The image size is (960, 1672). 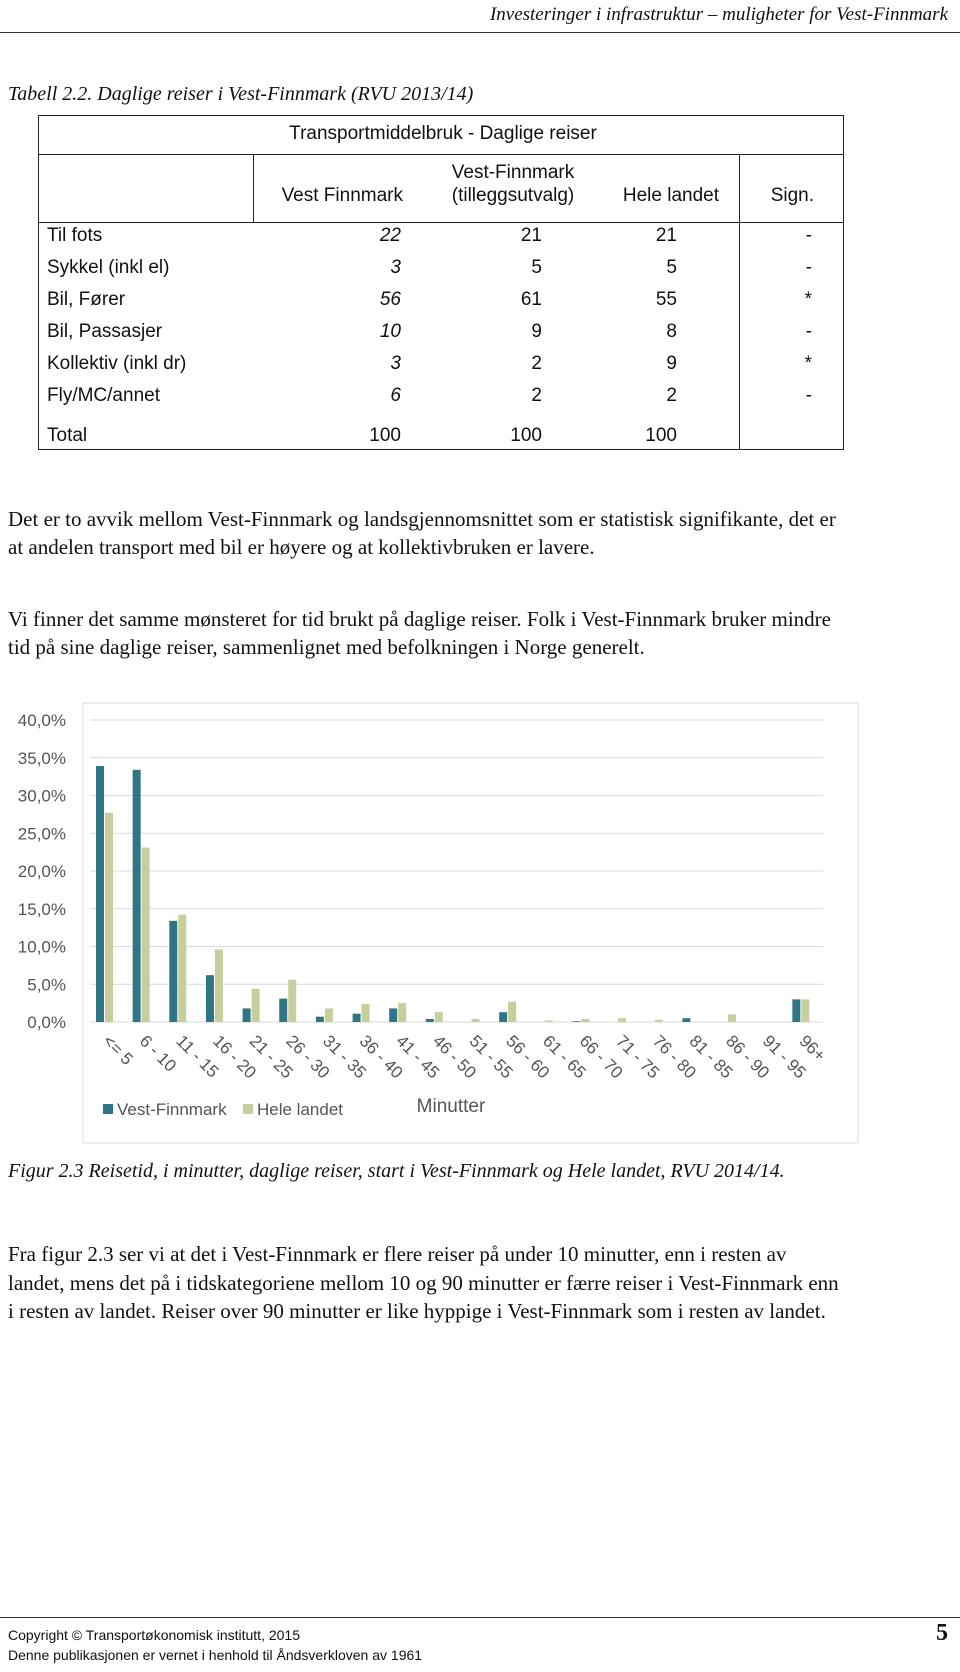 What do you see at coordinates (670, 195) in the screenshot?
I see `column-header: Hele landet` at bounding box center [670, 195].